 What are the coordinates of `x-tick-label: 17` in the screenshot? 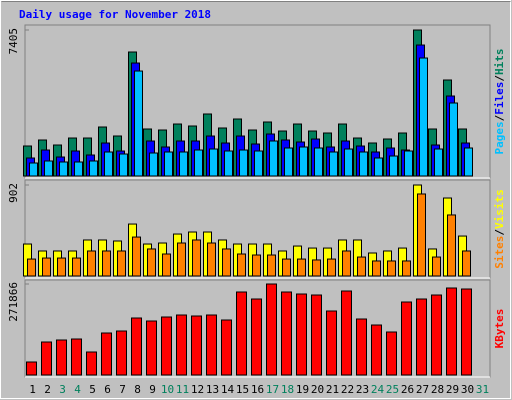 It's located at (272, 389).